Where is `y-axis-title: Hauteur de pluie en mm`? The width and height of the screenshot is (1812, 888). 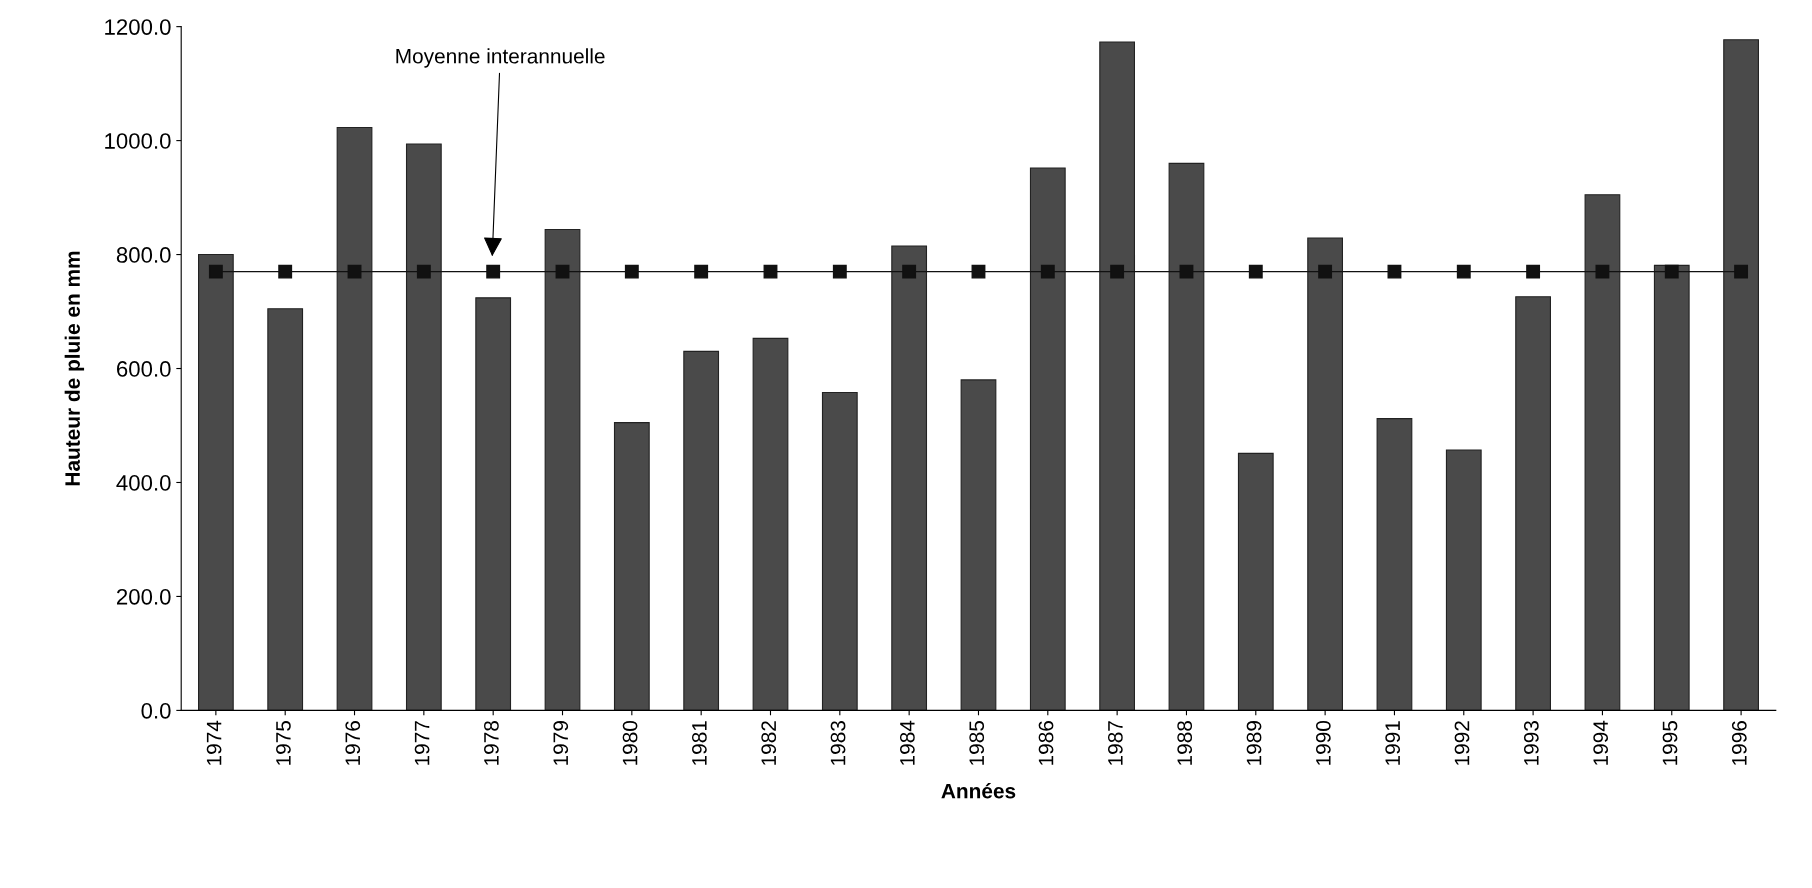
y-axis-title: Hauteur de pluie en mm is located at coordinates (74, 368).